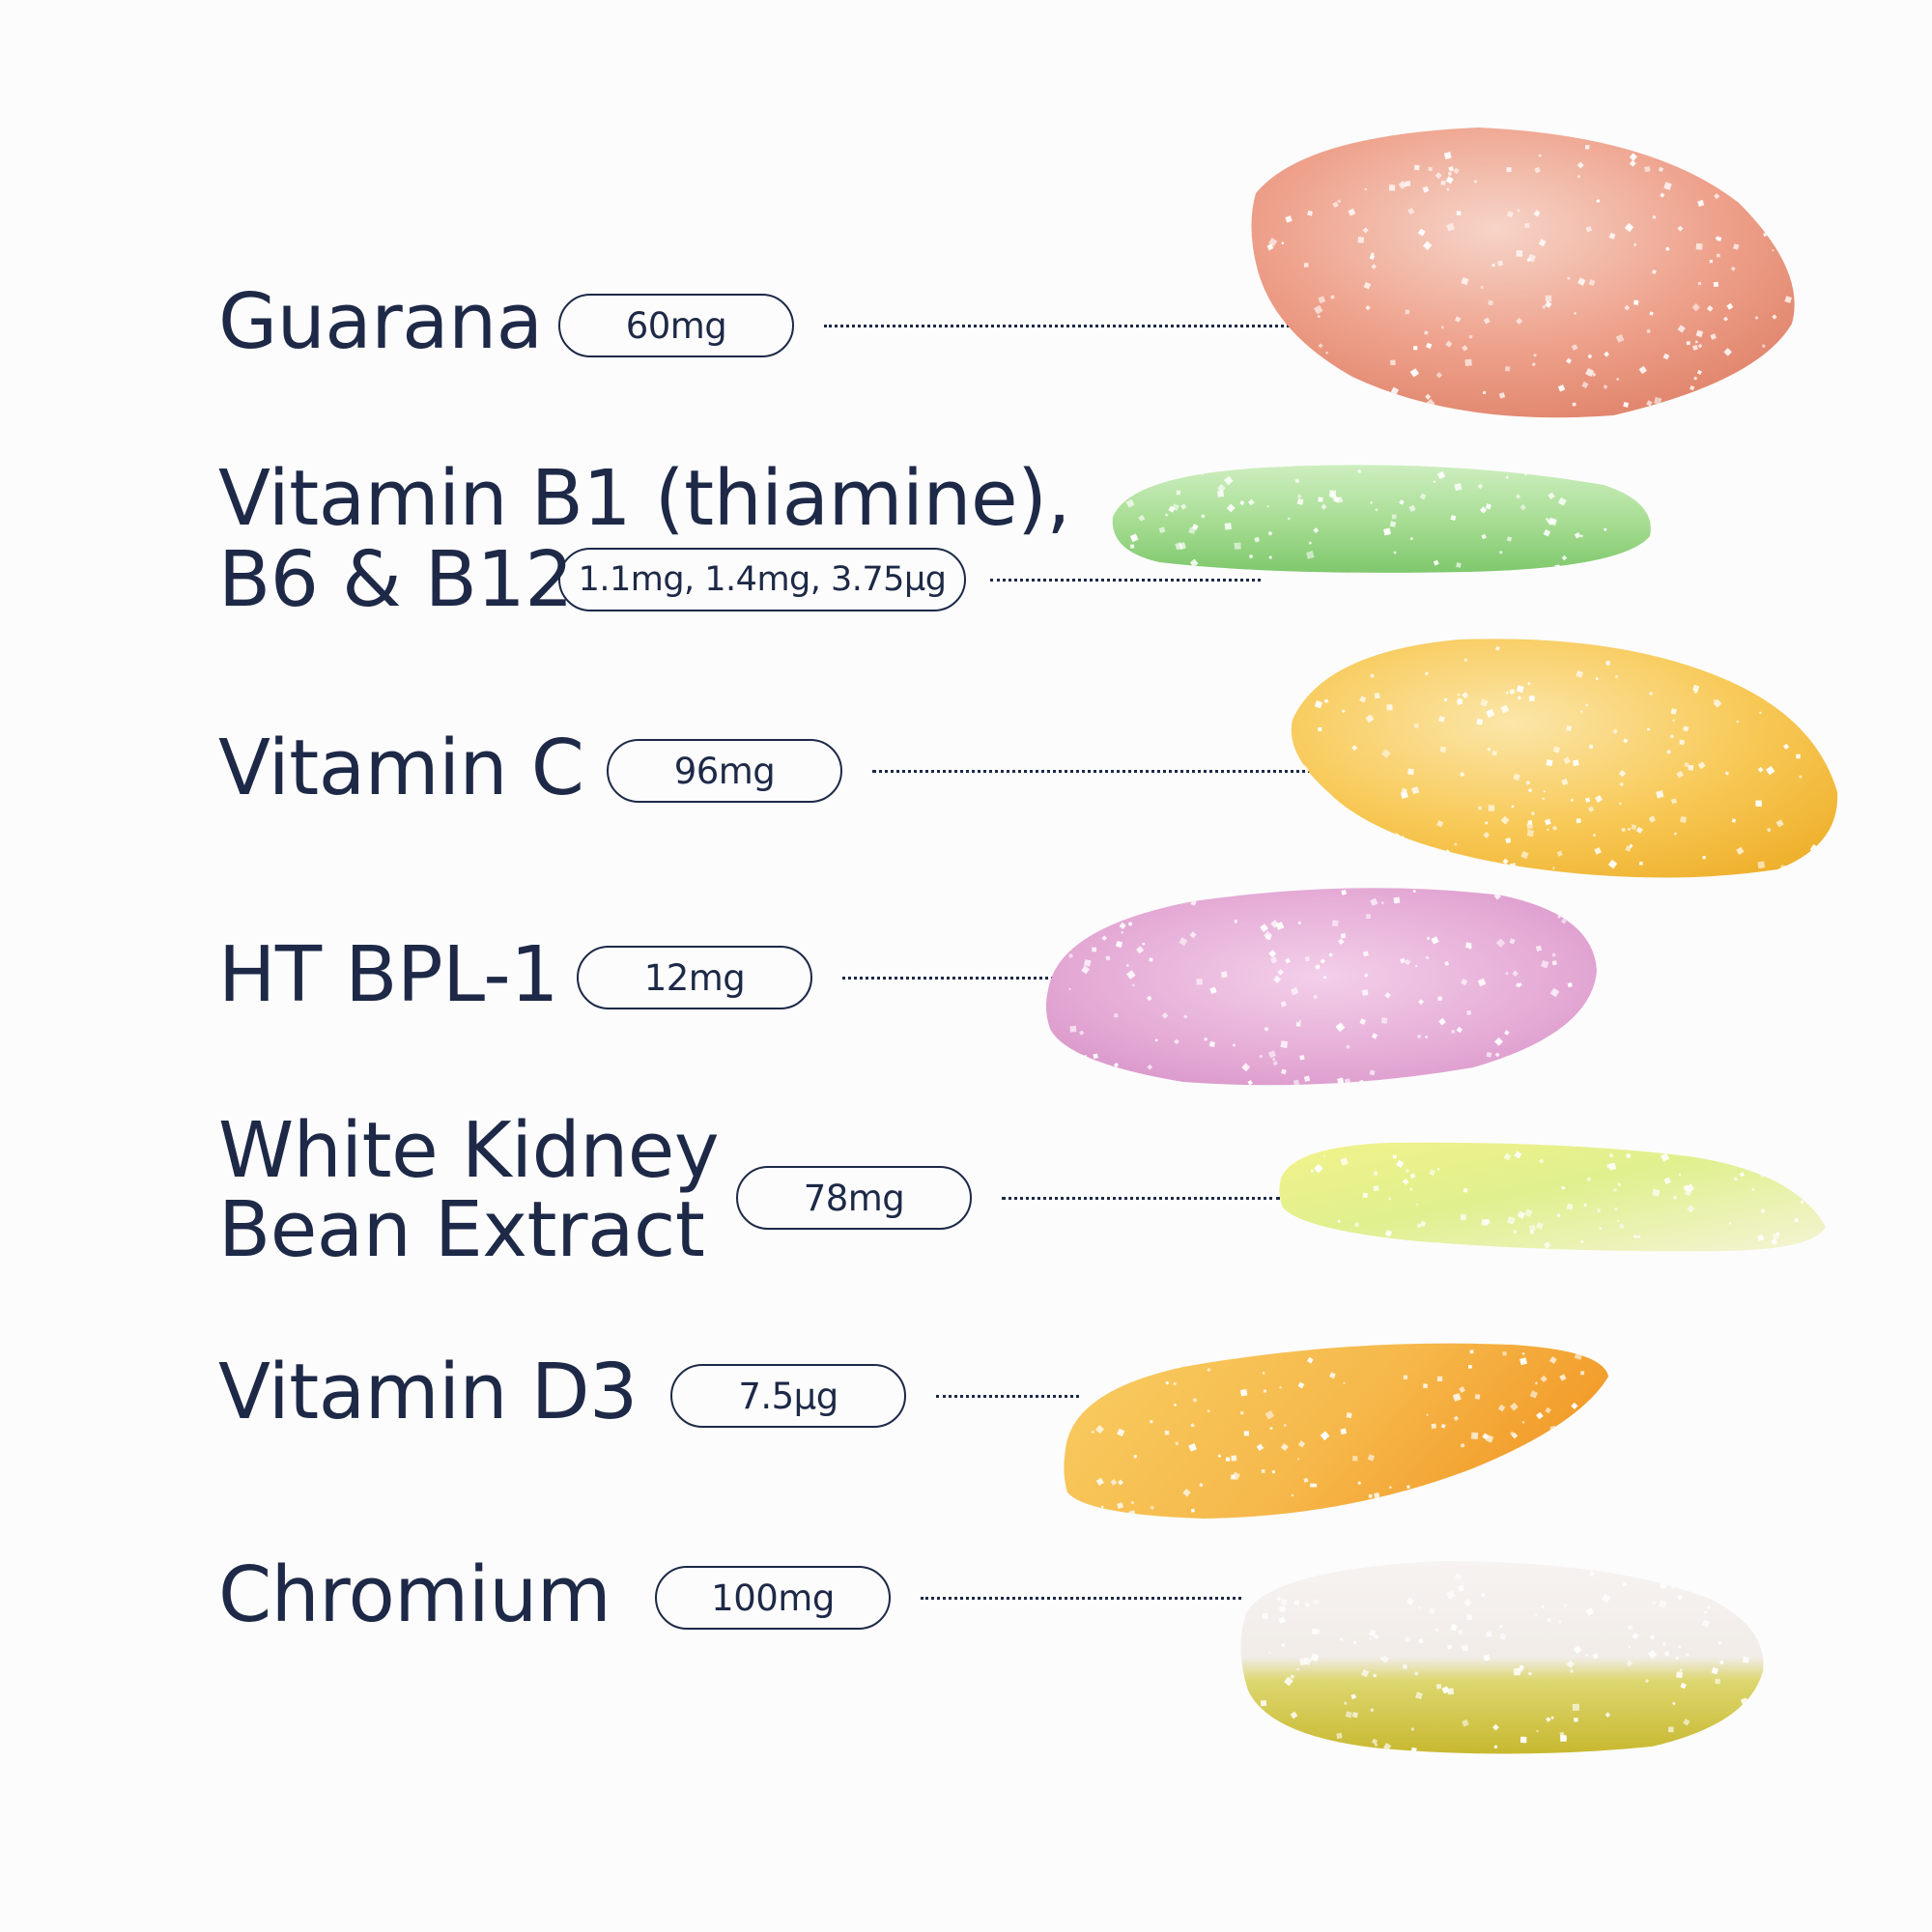 The height and width of the screenshot is (1932, 1932). Describe the element at coordinates (1523, 273) in the screenshot. I see `guarana-gummy-image` at that location.